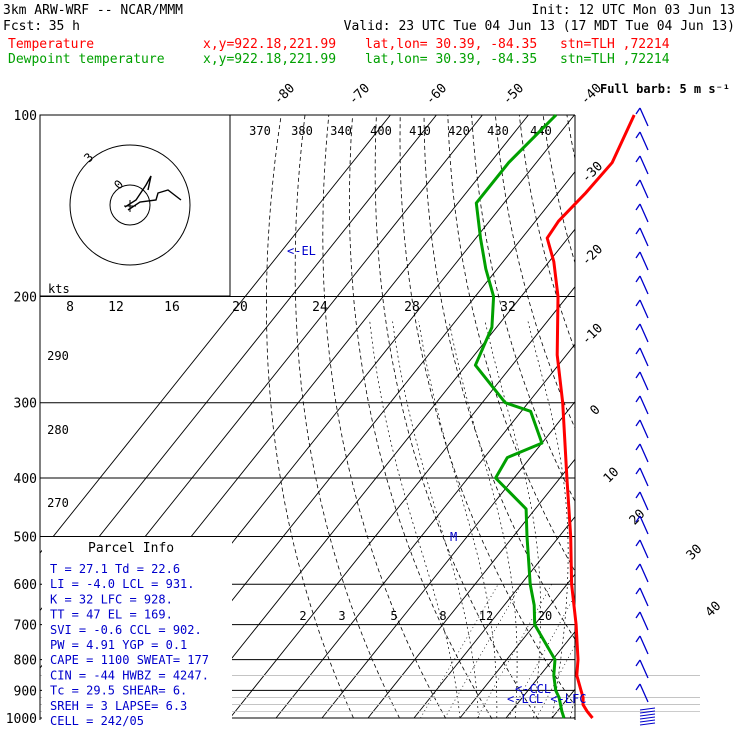  Describe the element at coordinates (451, 44) in the screenshot. I see `temp-latlon: lat,lon= 30.39, -84.35` at that location.